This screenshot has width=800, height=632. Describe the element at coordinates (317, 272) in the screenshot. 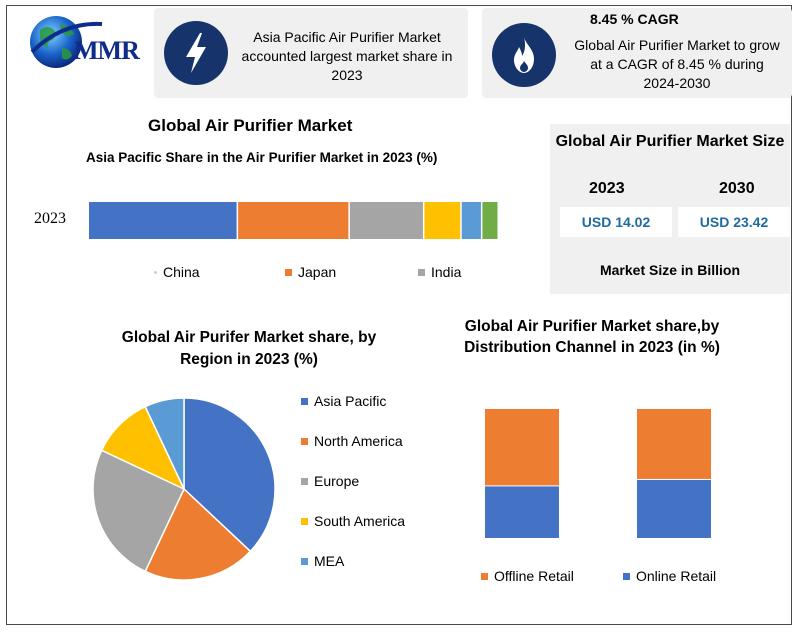

I see `legend-label: Japan` at that location.